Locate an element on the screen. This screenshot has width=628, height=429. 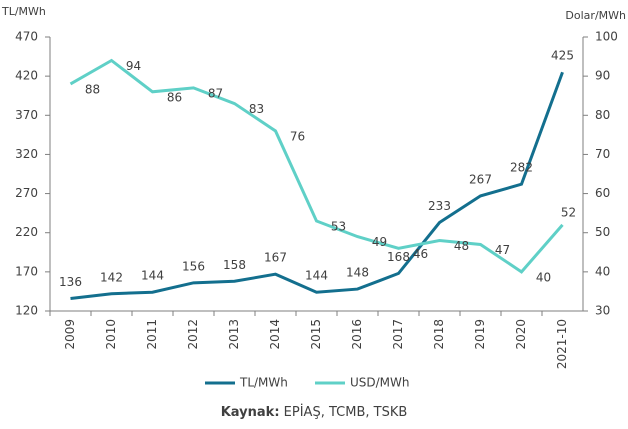
y2-tick-label: 100 is located at coordinates (606, 37).